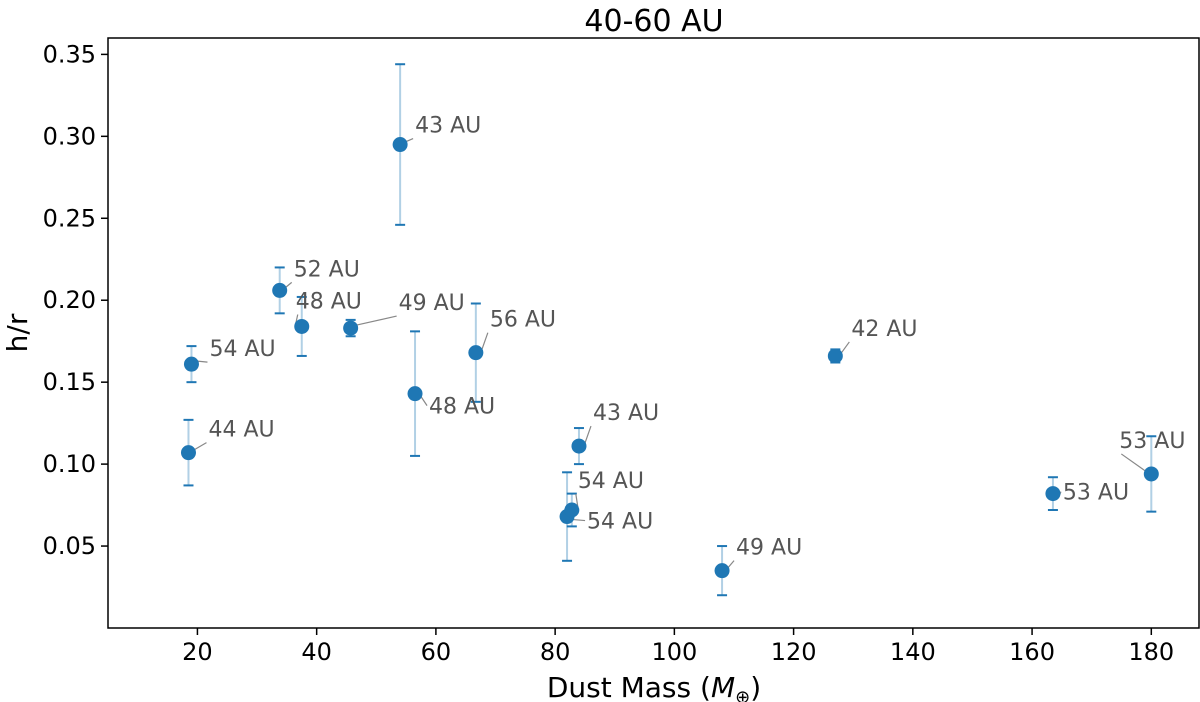 The width and height of the screenshot is (1200, 702). Describe the element at coordinates (197, 652) in the screenshot. I see `x-tick-label: 20` at that location.